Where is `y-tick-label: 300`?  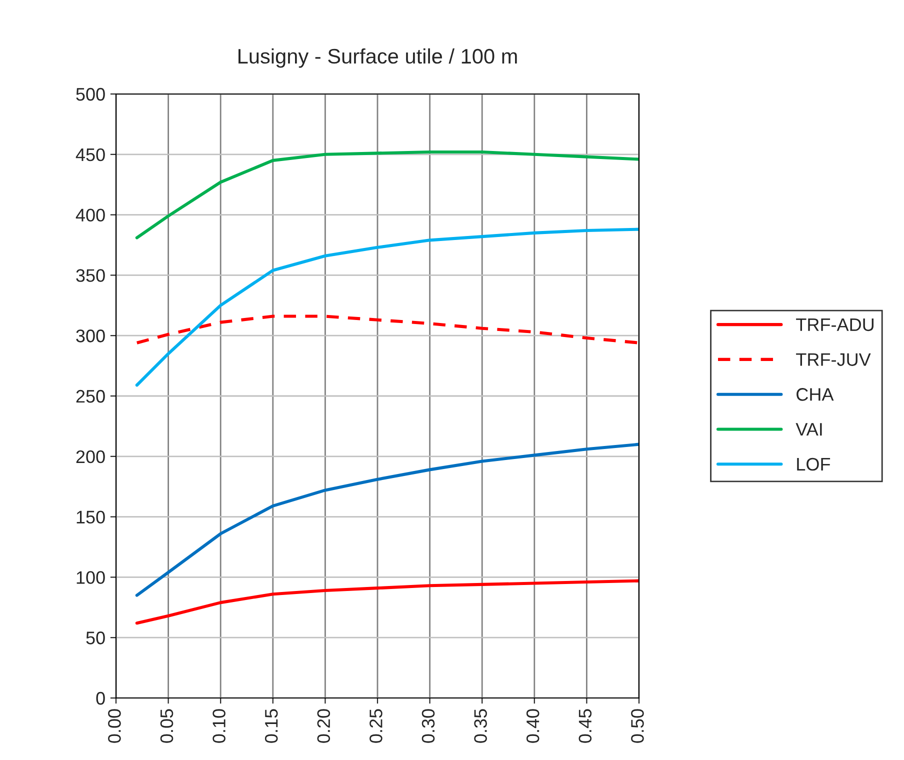
y-tick-label: 300 is located at coordinates (90, 336).